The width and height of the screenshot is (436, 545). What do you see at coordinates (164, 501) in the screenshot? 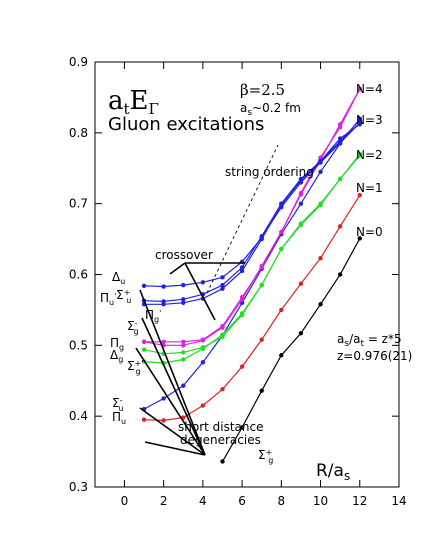
I see `x-tick-label: 2` at bounding box center [164, 501].